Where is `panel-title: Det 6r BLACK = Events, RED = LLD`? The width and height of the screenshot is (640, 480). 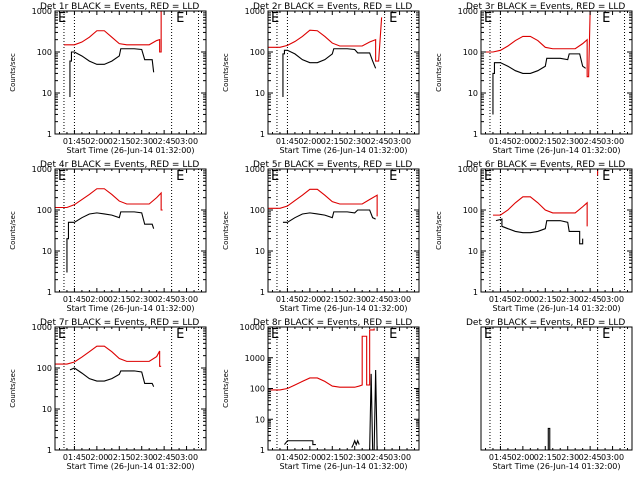 panel-title: Det 6r BLACK = Events, RED = LLD is located at coordinates (545, 165).